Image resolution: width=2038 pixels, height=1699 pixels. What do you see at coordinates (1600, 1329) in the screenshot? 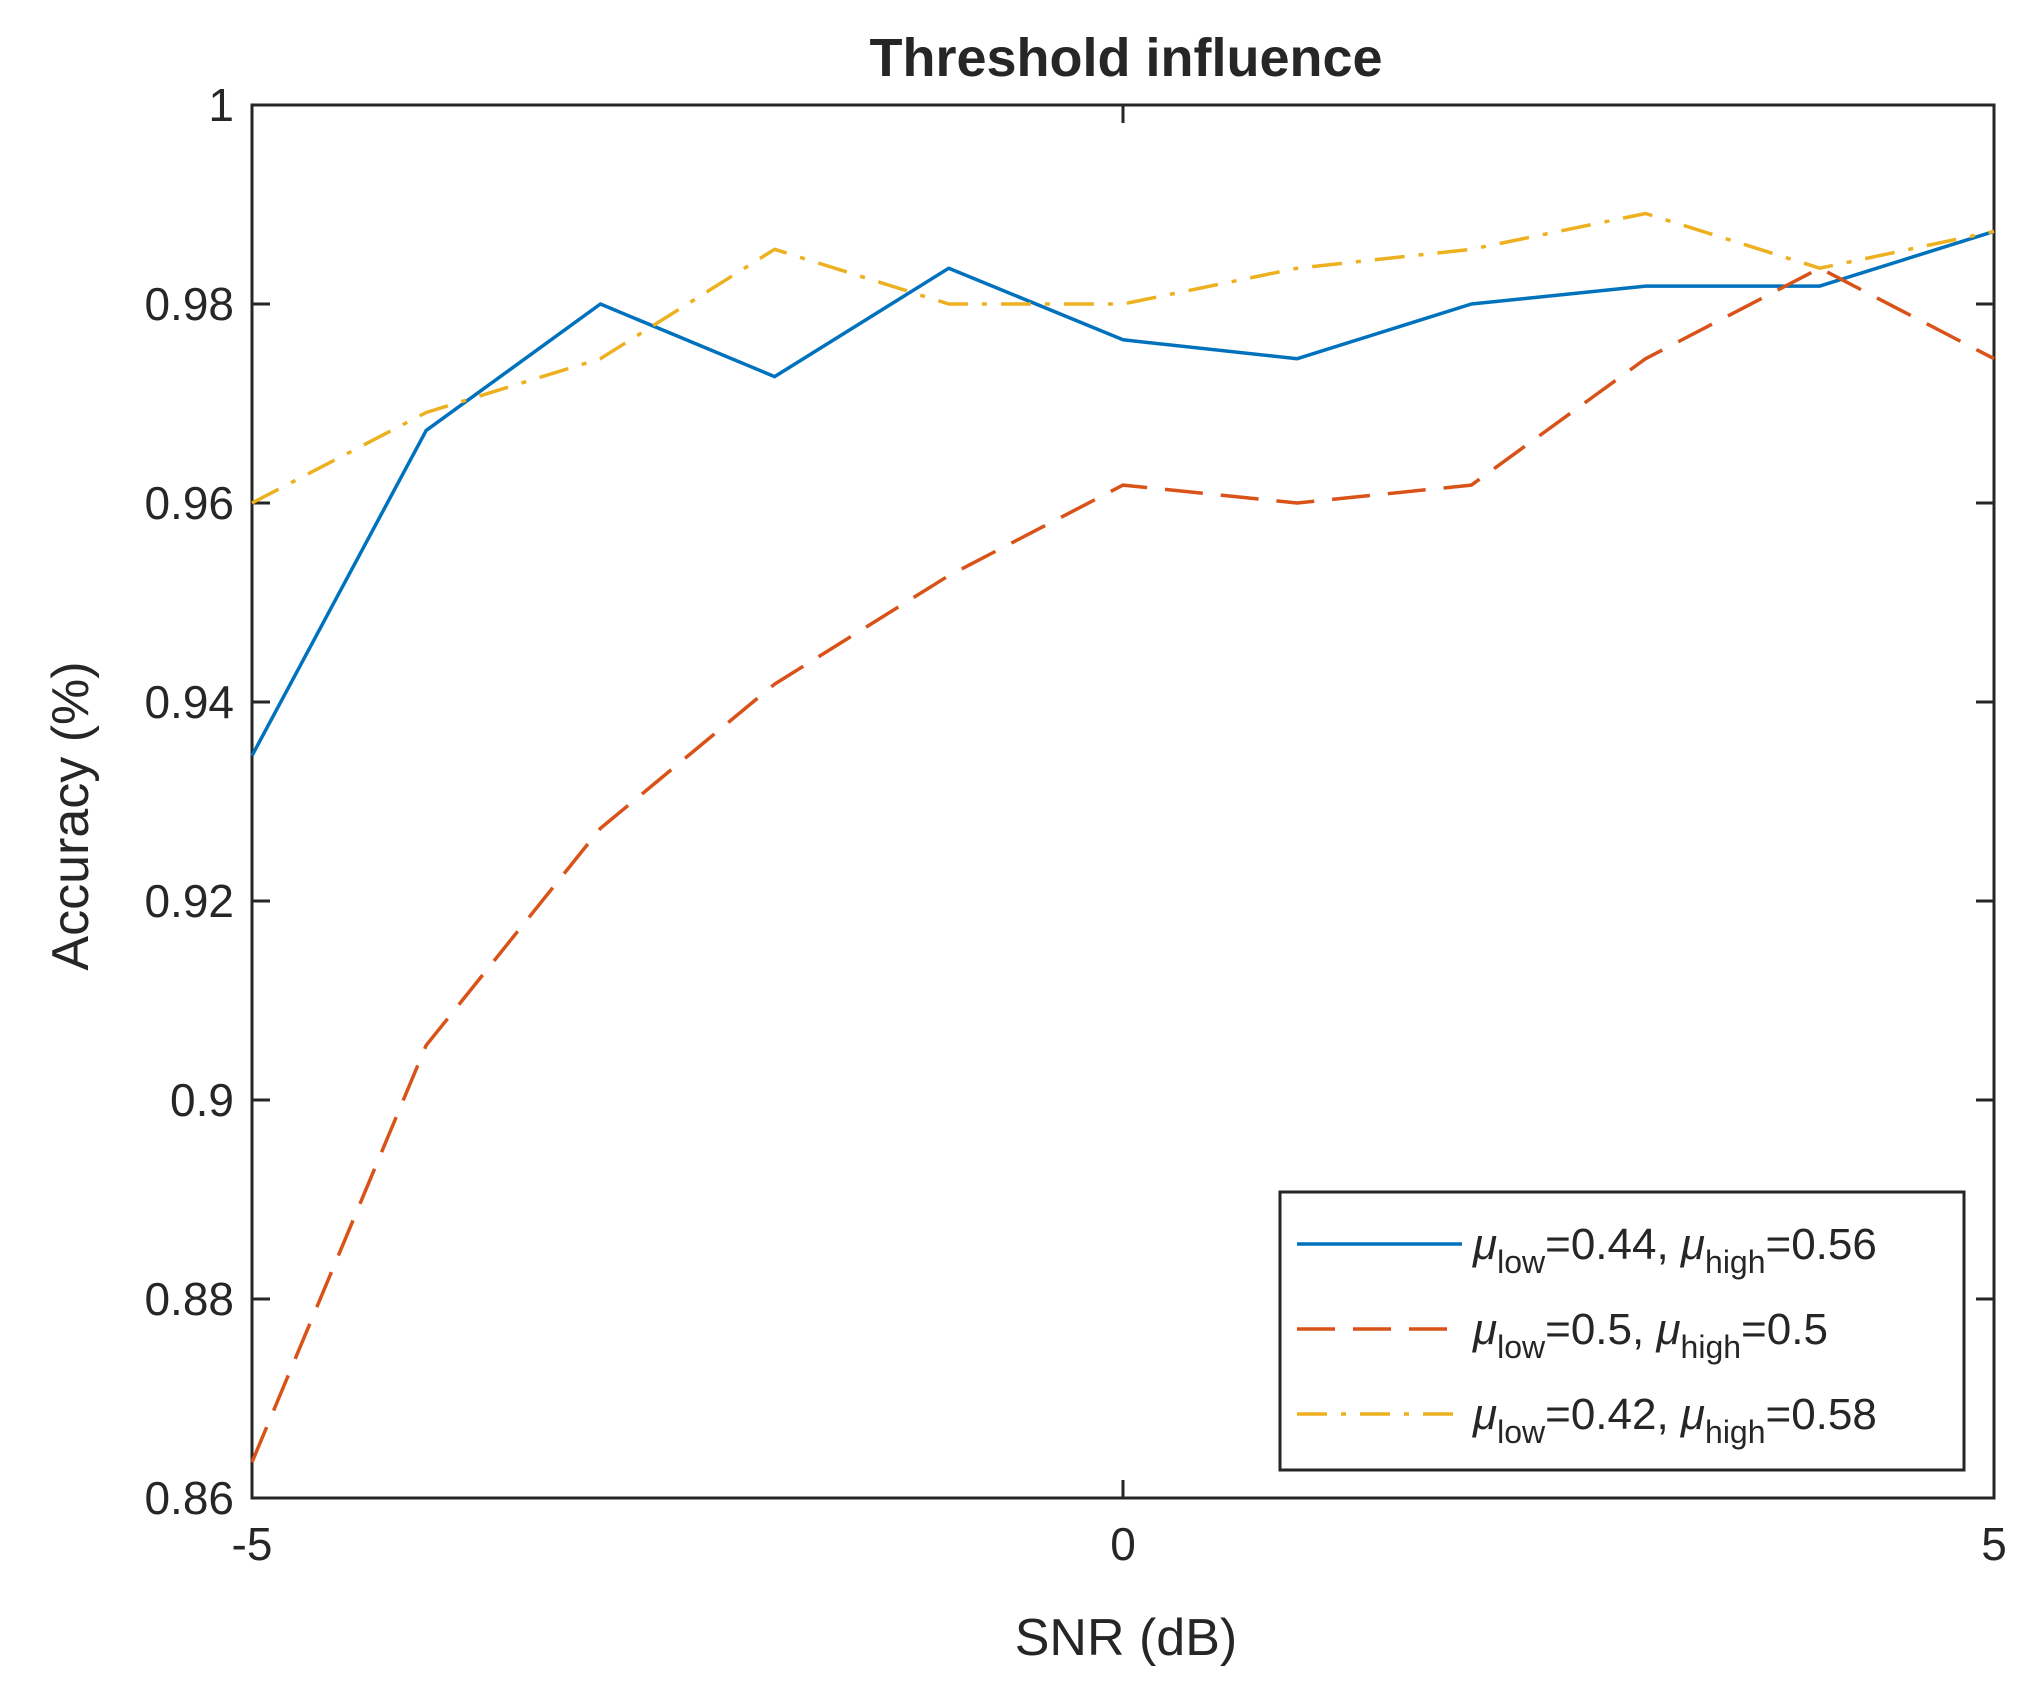
I see `legend-text-part: =0.5,` at bounding box center [1600, 1329].